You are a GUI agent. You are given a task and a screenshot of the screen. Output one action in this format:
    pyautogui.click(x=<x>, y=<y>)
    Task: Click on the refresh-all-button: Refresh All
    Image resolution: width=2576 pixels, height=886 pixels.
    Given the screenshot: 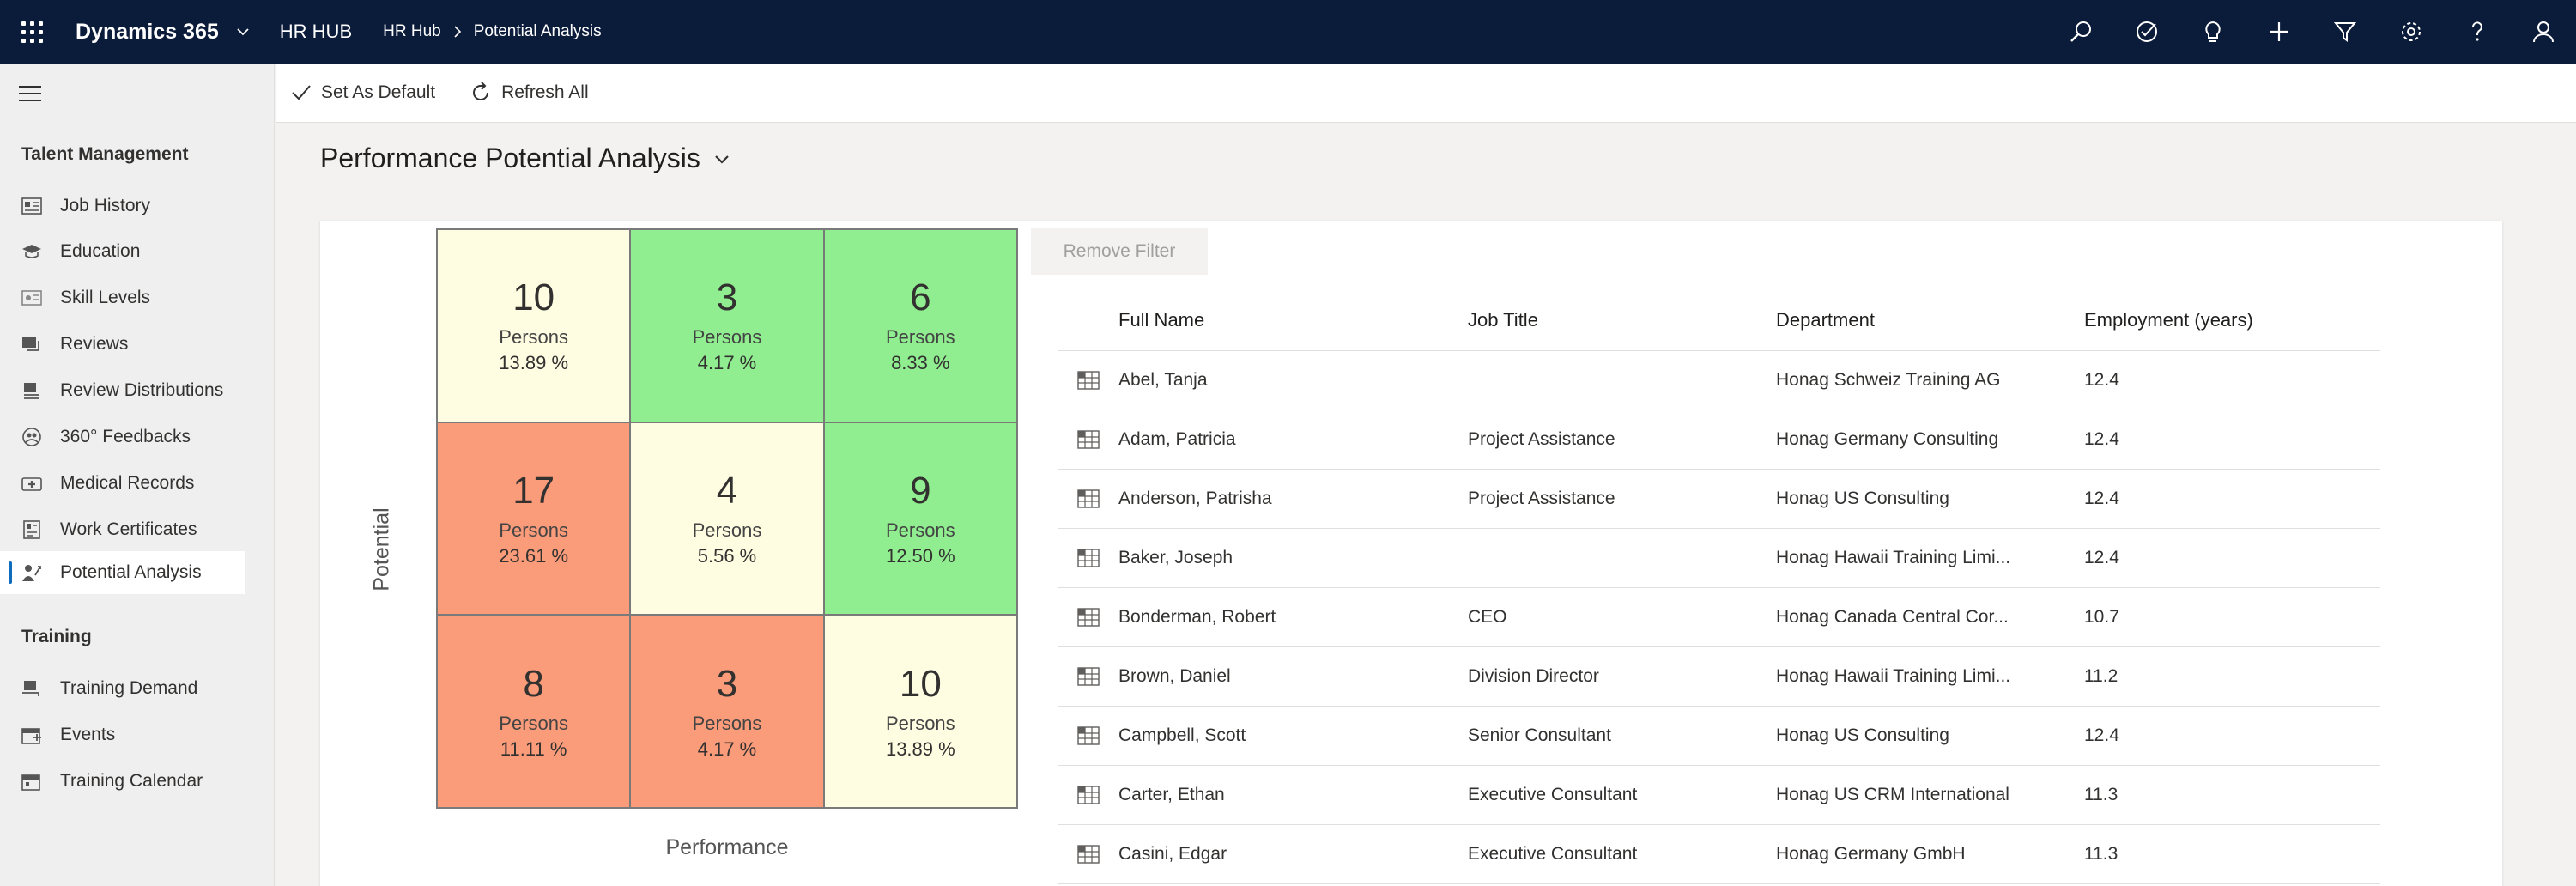 What is the action you would take?
    pyautogui.click(x=529, y=93)
    